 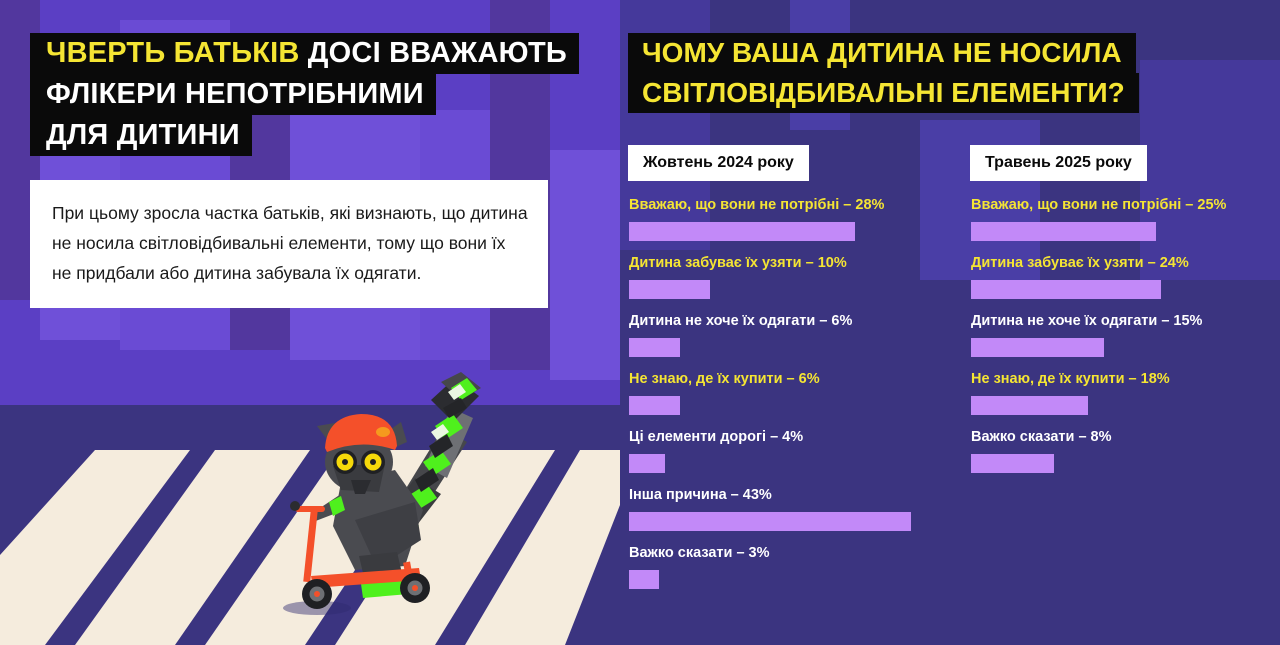 I want to click on right-title-line-2: СВІТЛОВІДБИВАЛЬНІ ЕЛЕМЕНТИ?, so click(x=883, y=93).